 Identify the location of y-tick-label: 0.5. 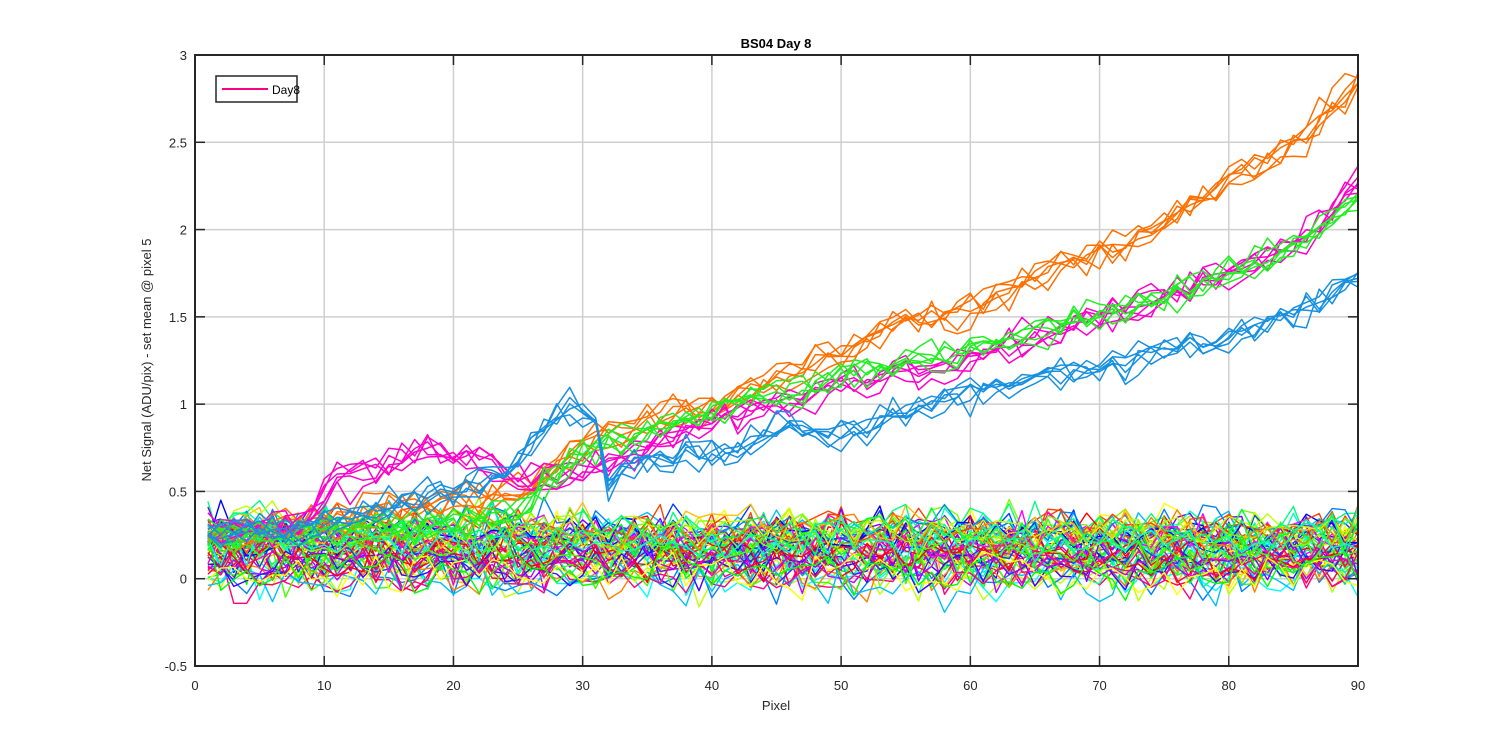
(178, 491).